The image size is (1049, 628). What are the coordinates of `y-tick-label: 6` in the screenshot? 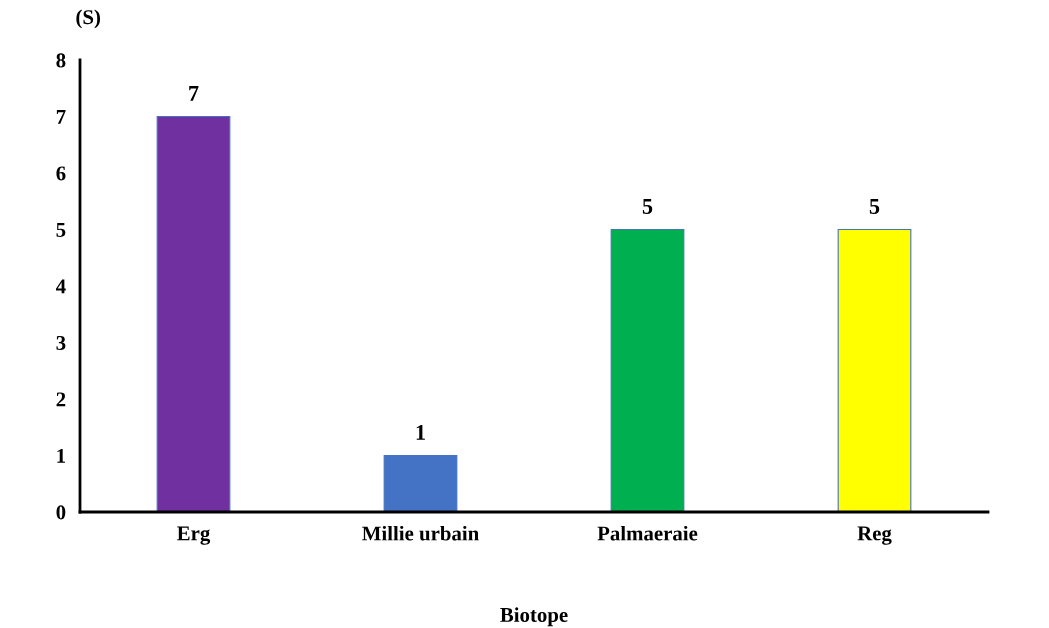 It's located at (61, 173).